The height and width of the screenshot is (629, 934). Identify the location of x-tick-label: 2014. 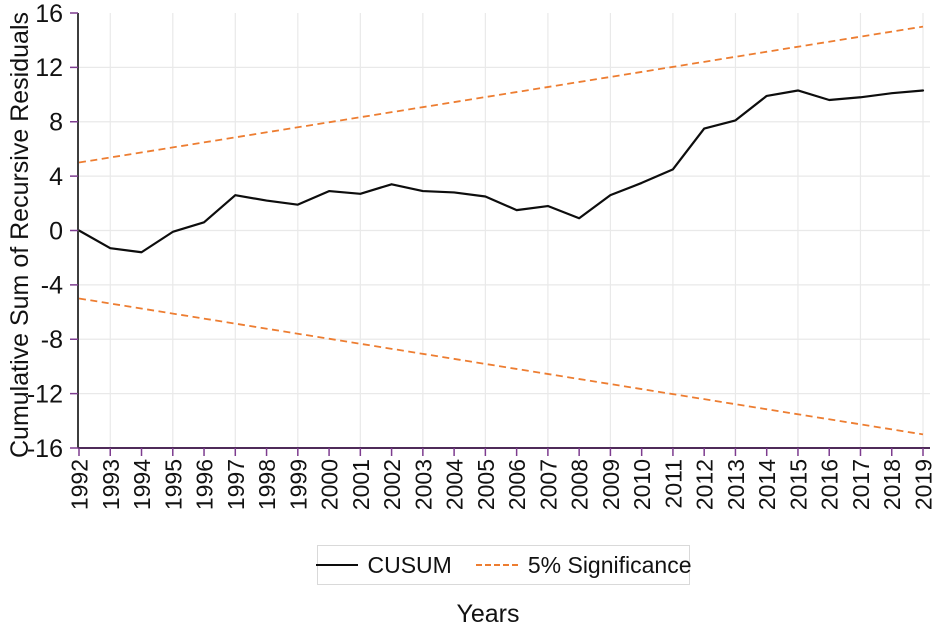
(767, 484).